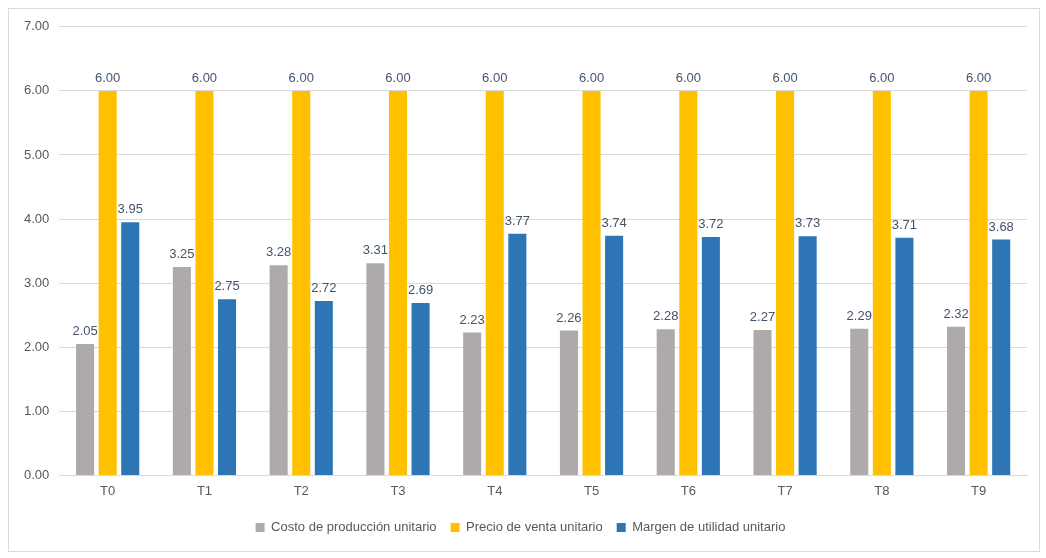 This screenshot has width=1046, height=558. Describe the element at coordinates (354, 527) in the screenshot. I see `legend-label: Costo de producción unitario` at that location.